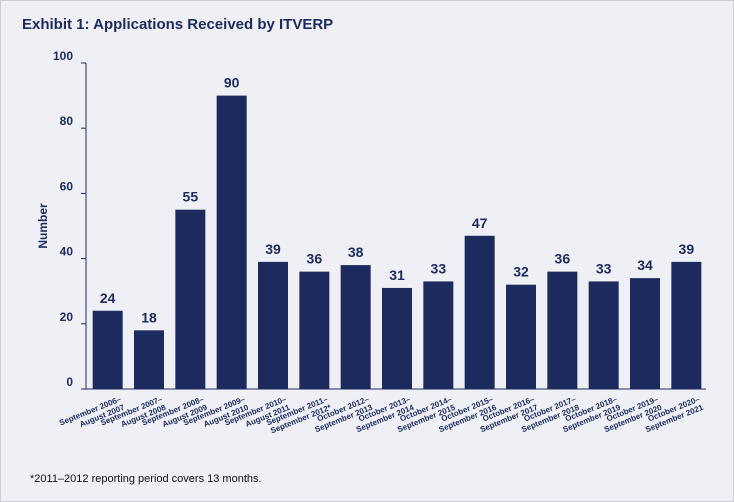 The image size is (734, 502). What do you see at coordinates (63, 56) in the screenshot?
I see `y-tick-label: 100` at bounding box center [63, 56].